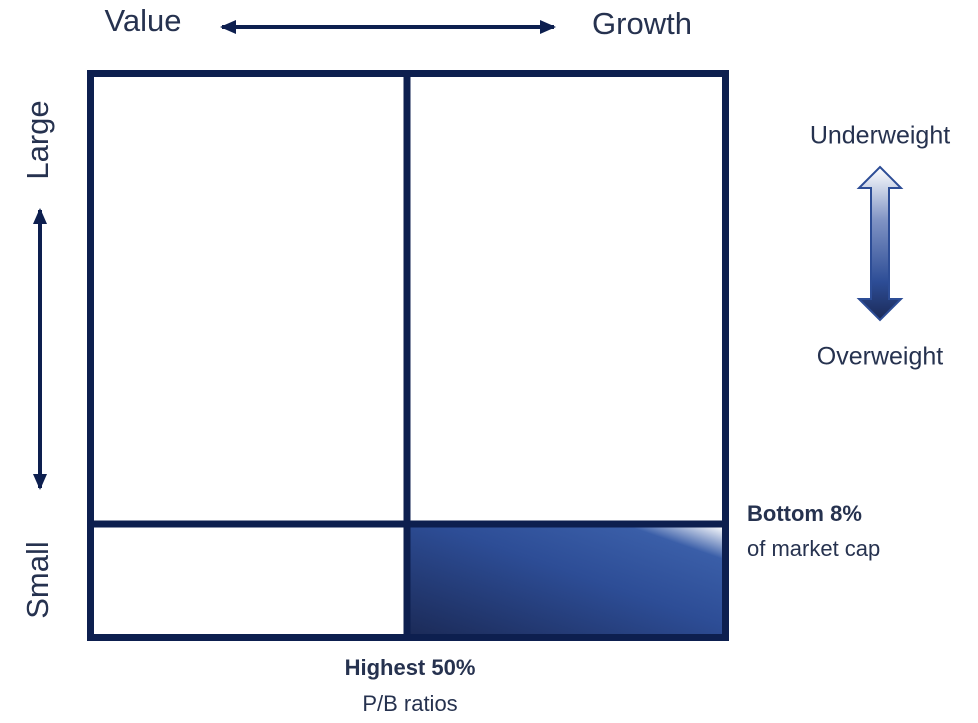  What do you see at coordinates (642, 23) in the screenshot?
I see `axis-label-growth: Growth` at bounding box center [642, 23].